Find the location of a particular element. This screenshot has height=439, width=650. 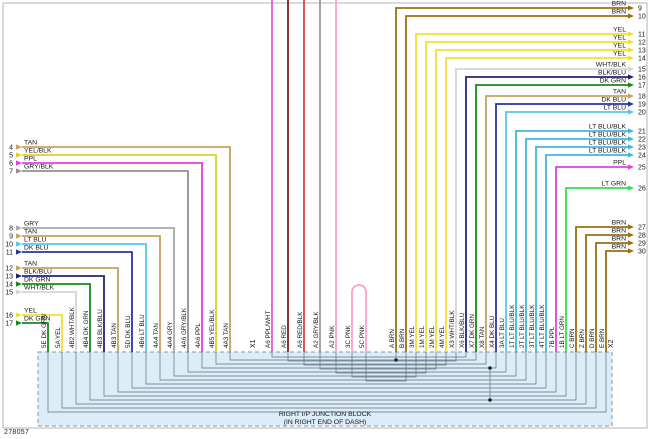

wire-cavity-label: 4A4 GRY is located at coordinates (170, 334).